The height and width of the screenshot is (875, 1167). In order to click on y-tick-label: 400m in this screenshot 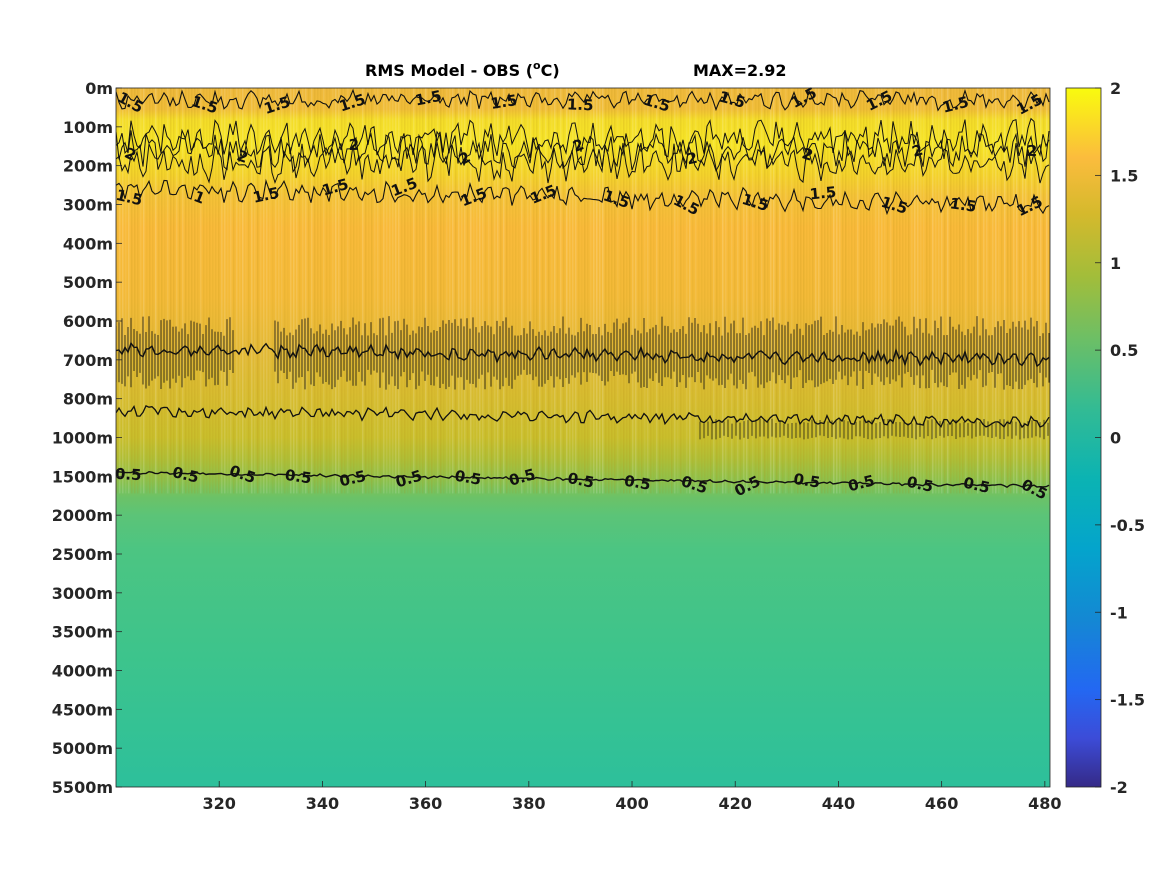, I will do `click(88, 243)`.